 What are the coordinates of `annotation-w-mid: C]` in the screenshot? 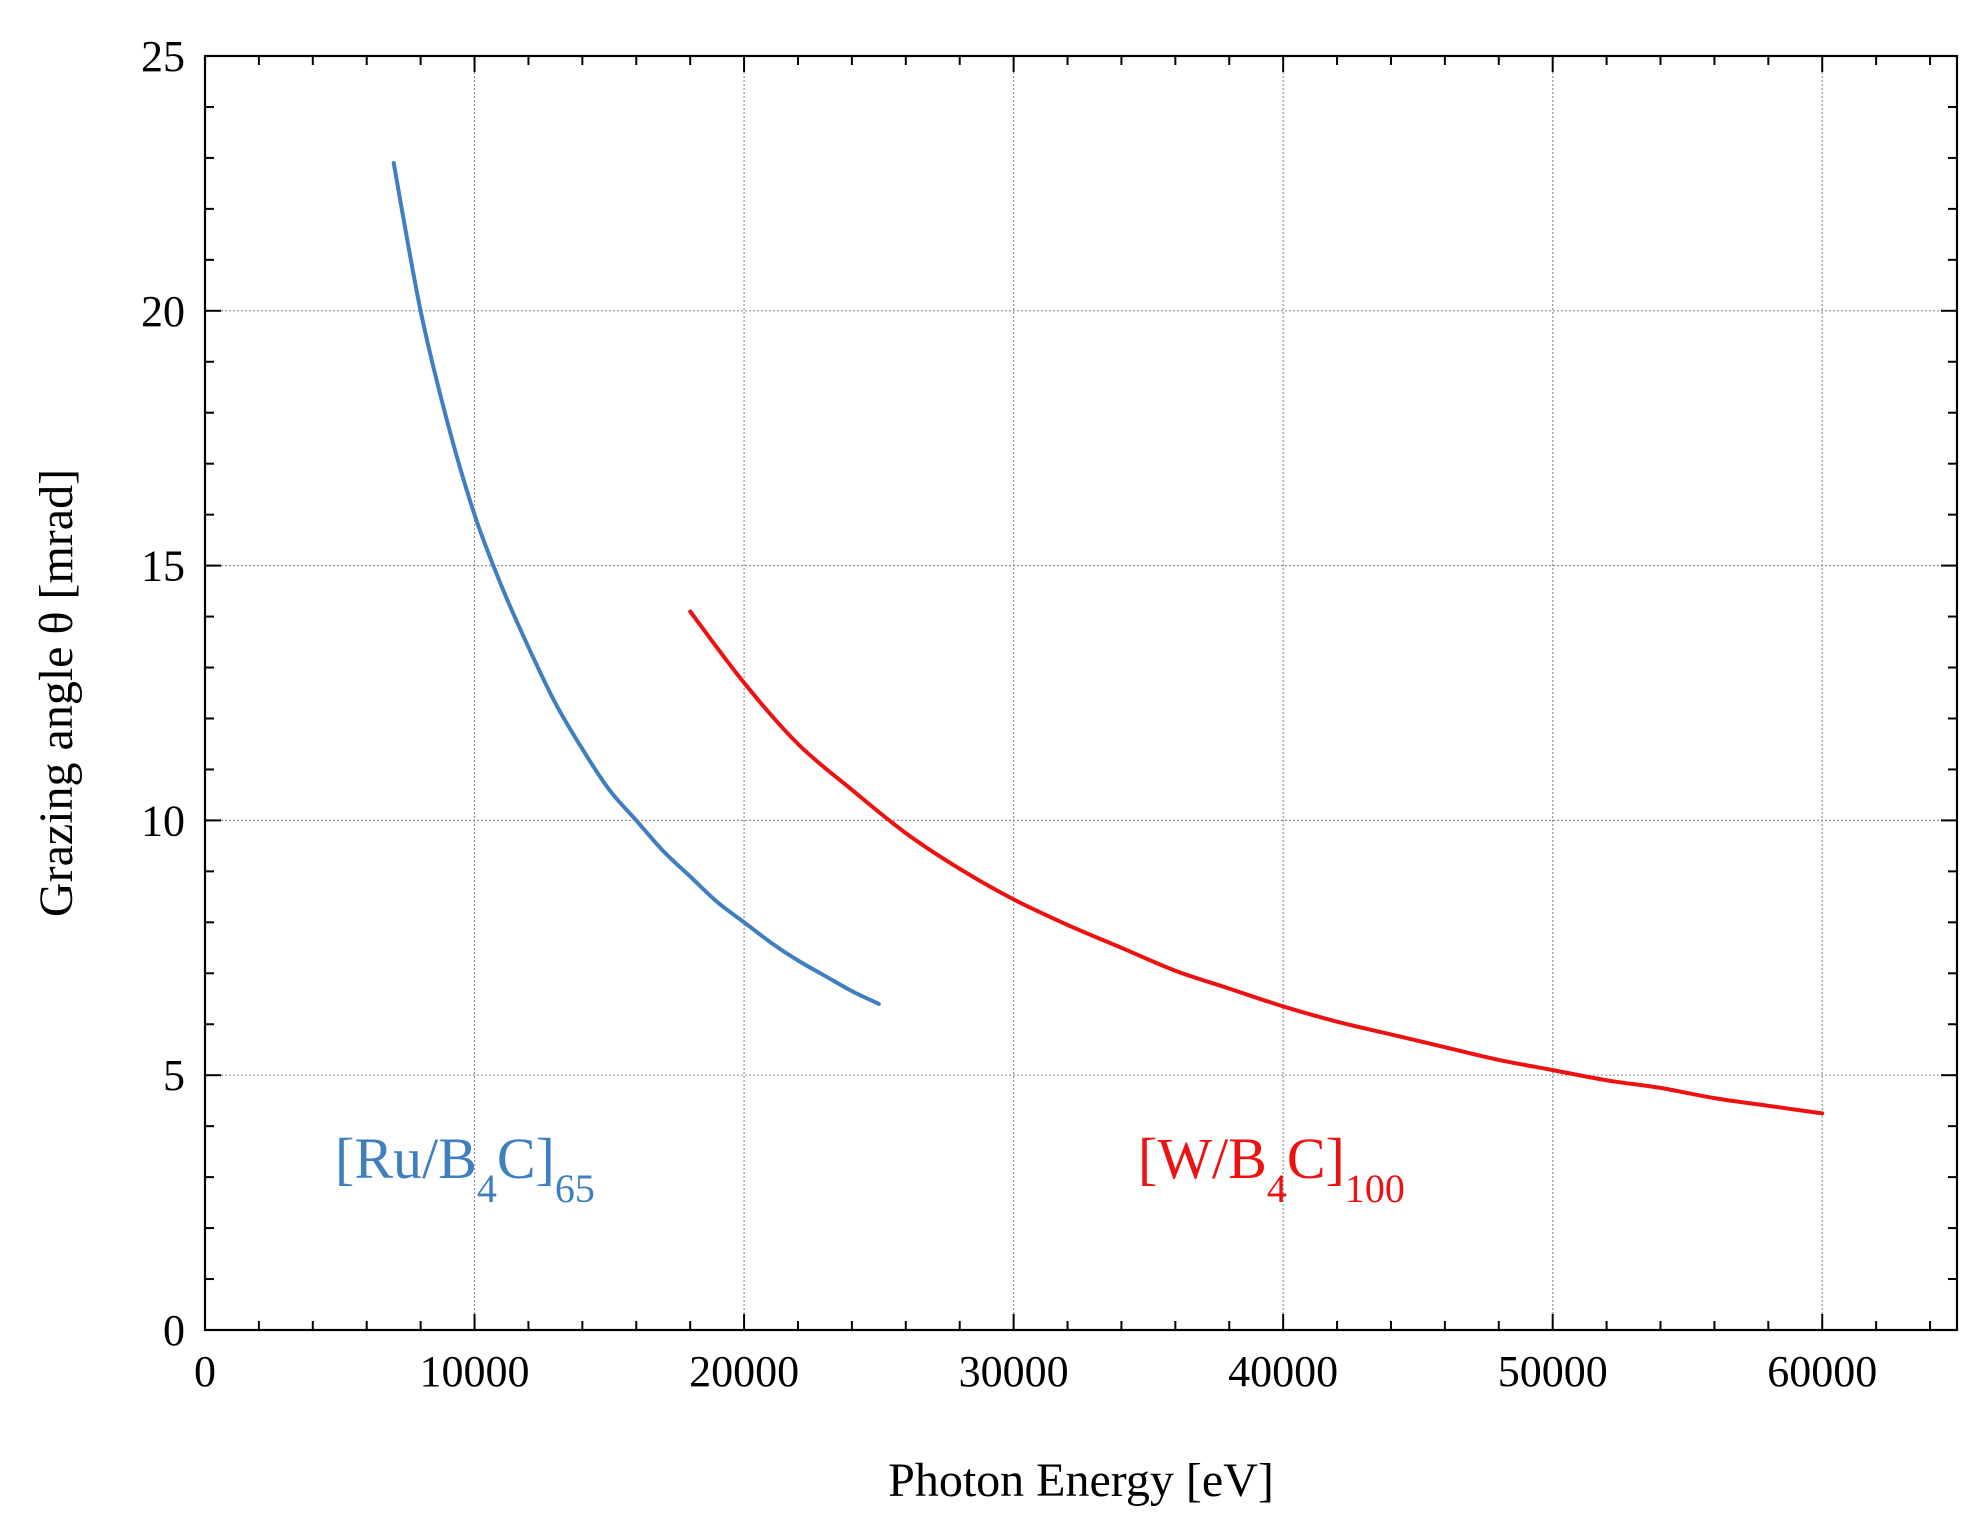 It's located at (1316, 1158).